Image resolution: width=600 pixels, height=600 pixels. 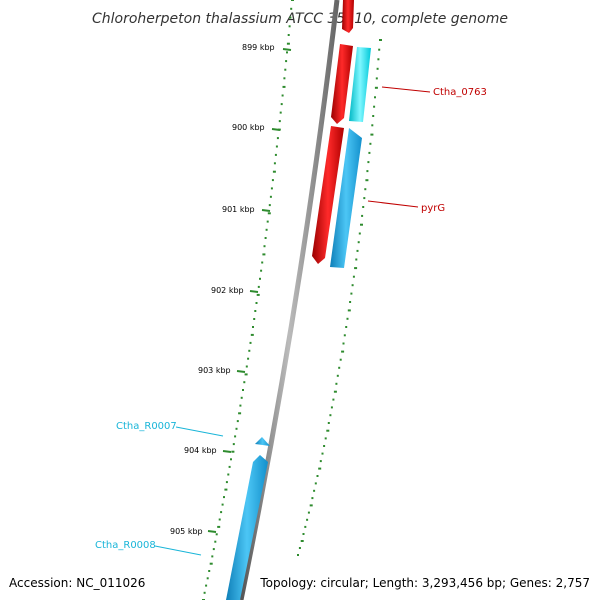 I want to click on trna-feature-cyan, so click(x=360, y=84).